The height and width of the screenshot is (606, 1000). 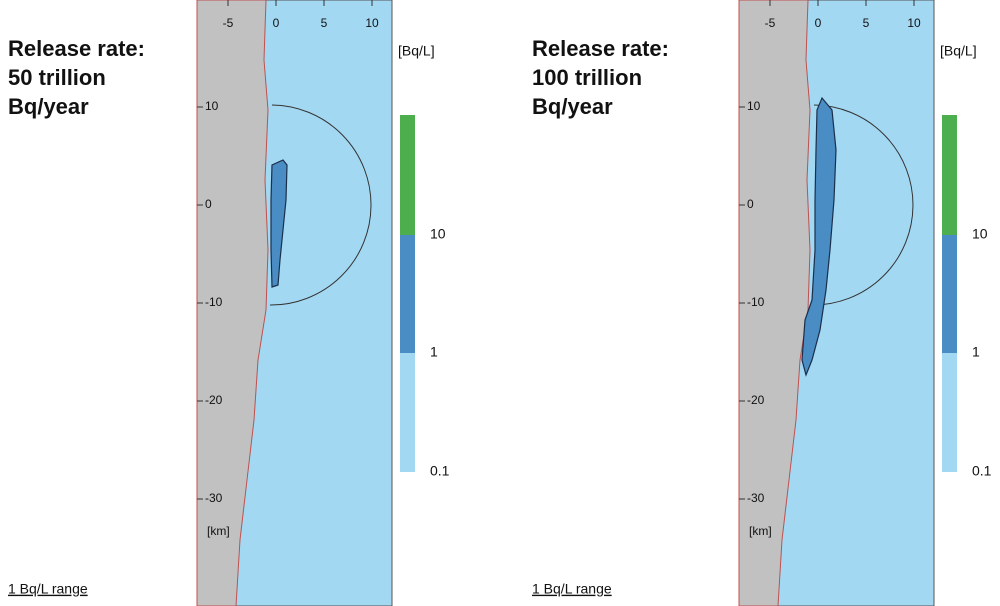 I want to click on panel-title: 100 trillion, so click(x=587, y=77).